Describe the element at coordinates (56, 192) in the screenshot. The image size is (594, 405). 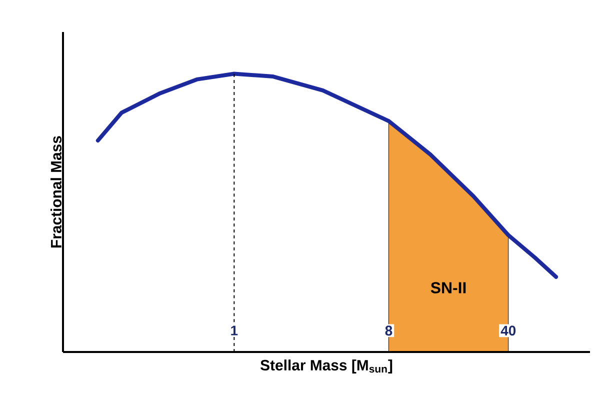
I see `y-axis-title: Fractional Mass` at that location.